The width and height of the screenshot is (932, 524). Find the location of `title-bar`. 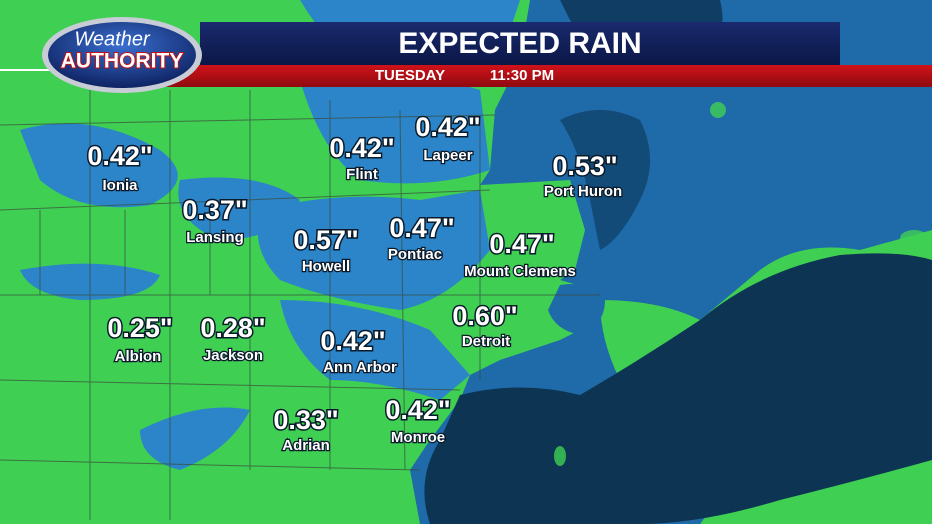

title-bar is located at coordinates (520, 43).